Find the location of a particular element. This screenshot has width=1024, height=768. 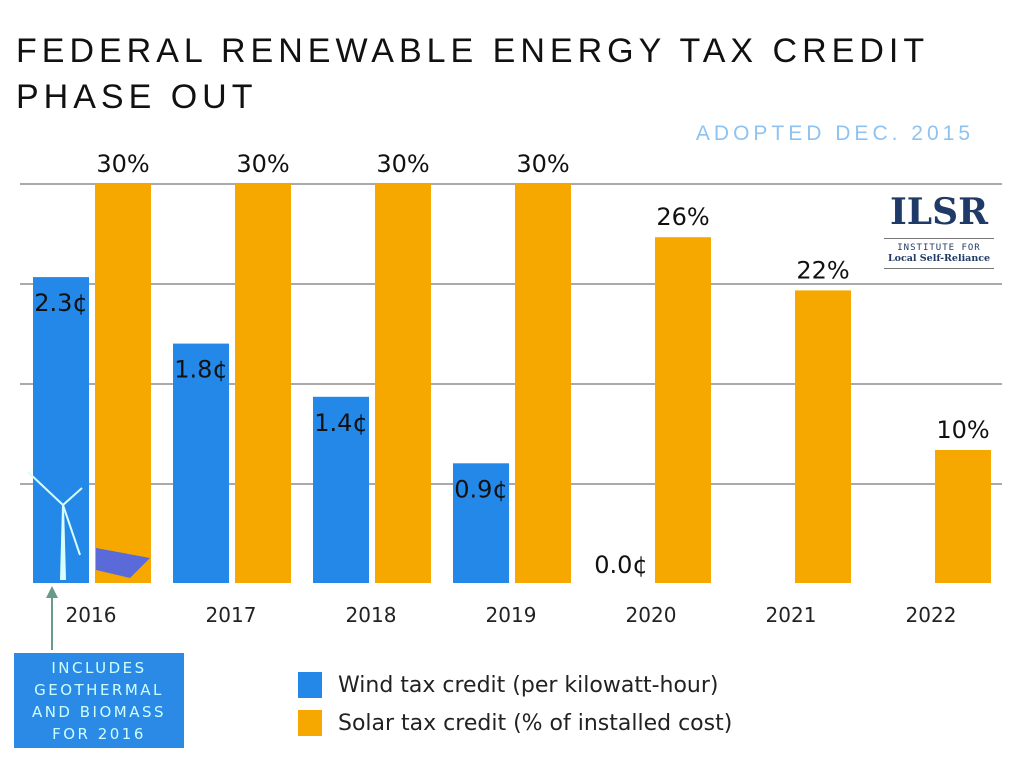

arrow-head-icon is located at coordinates (52, 592).